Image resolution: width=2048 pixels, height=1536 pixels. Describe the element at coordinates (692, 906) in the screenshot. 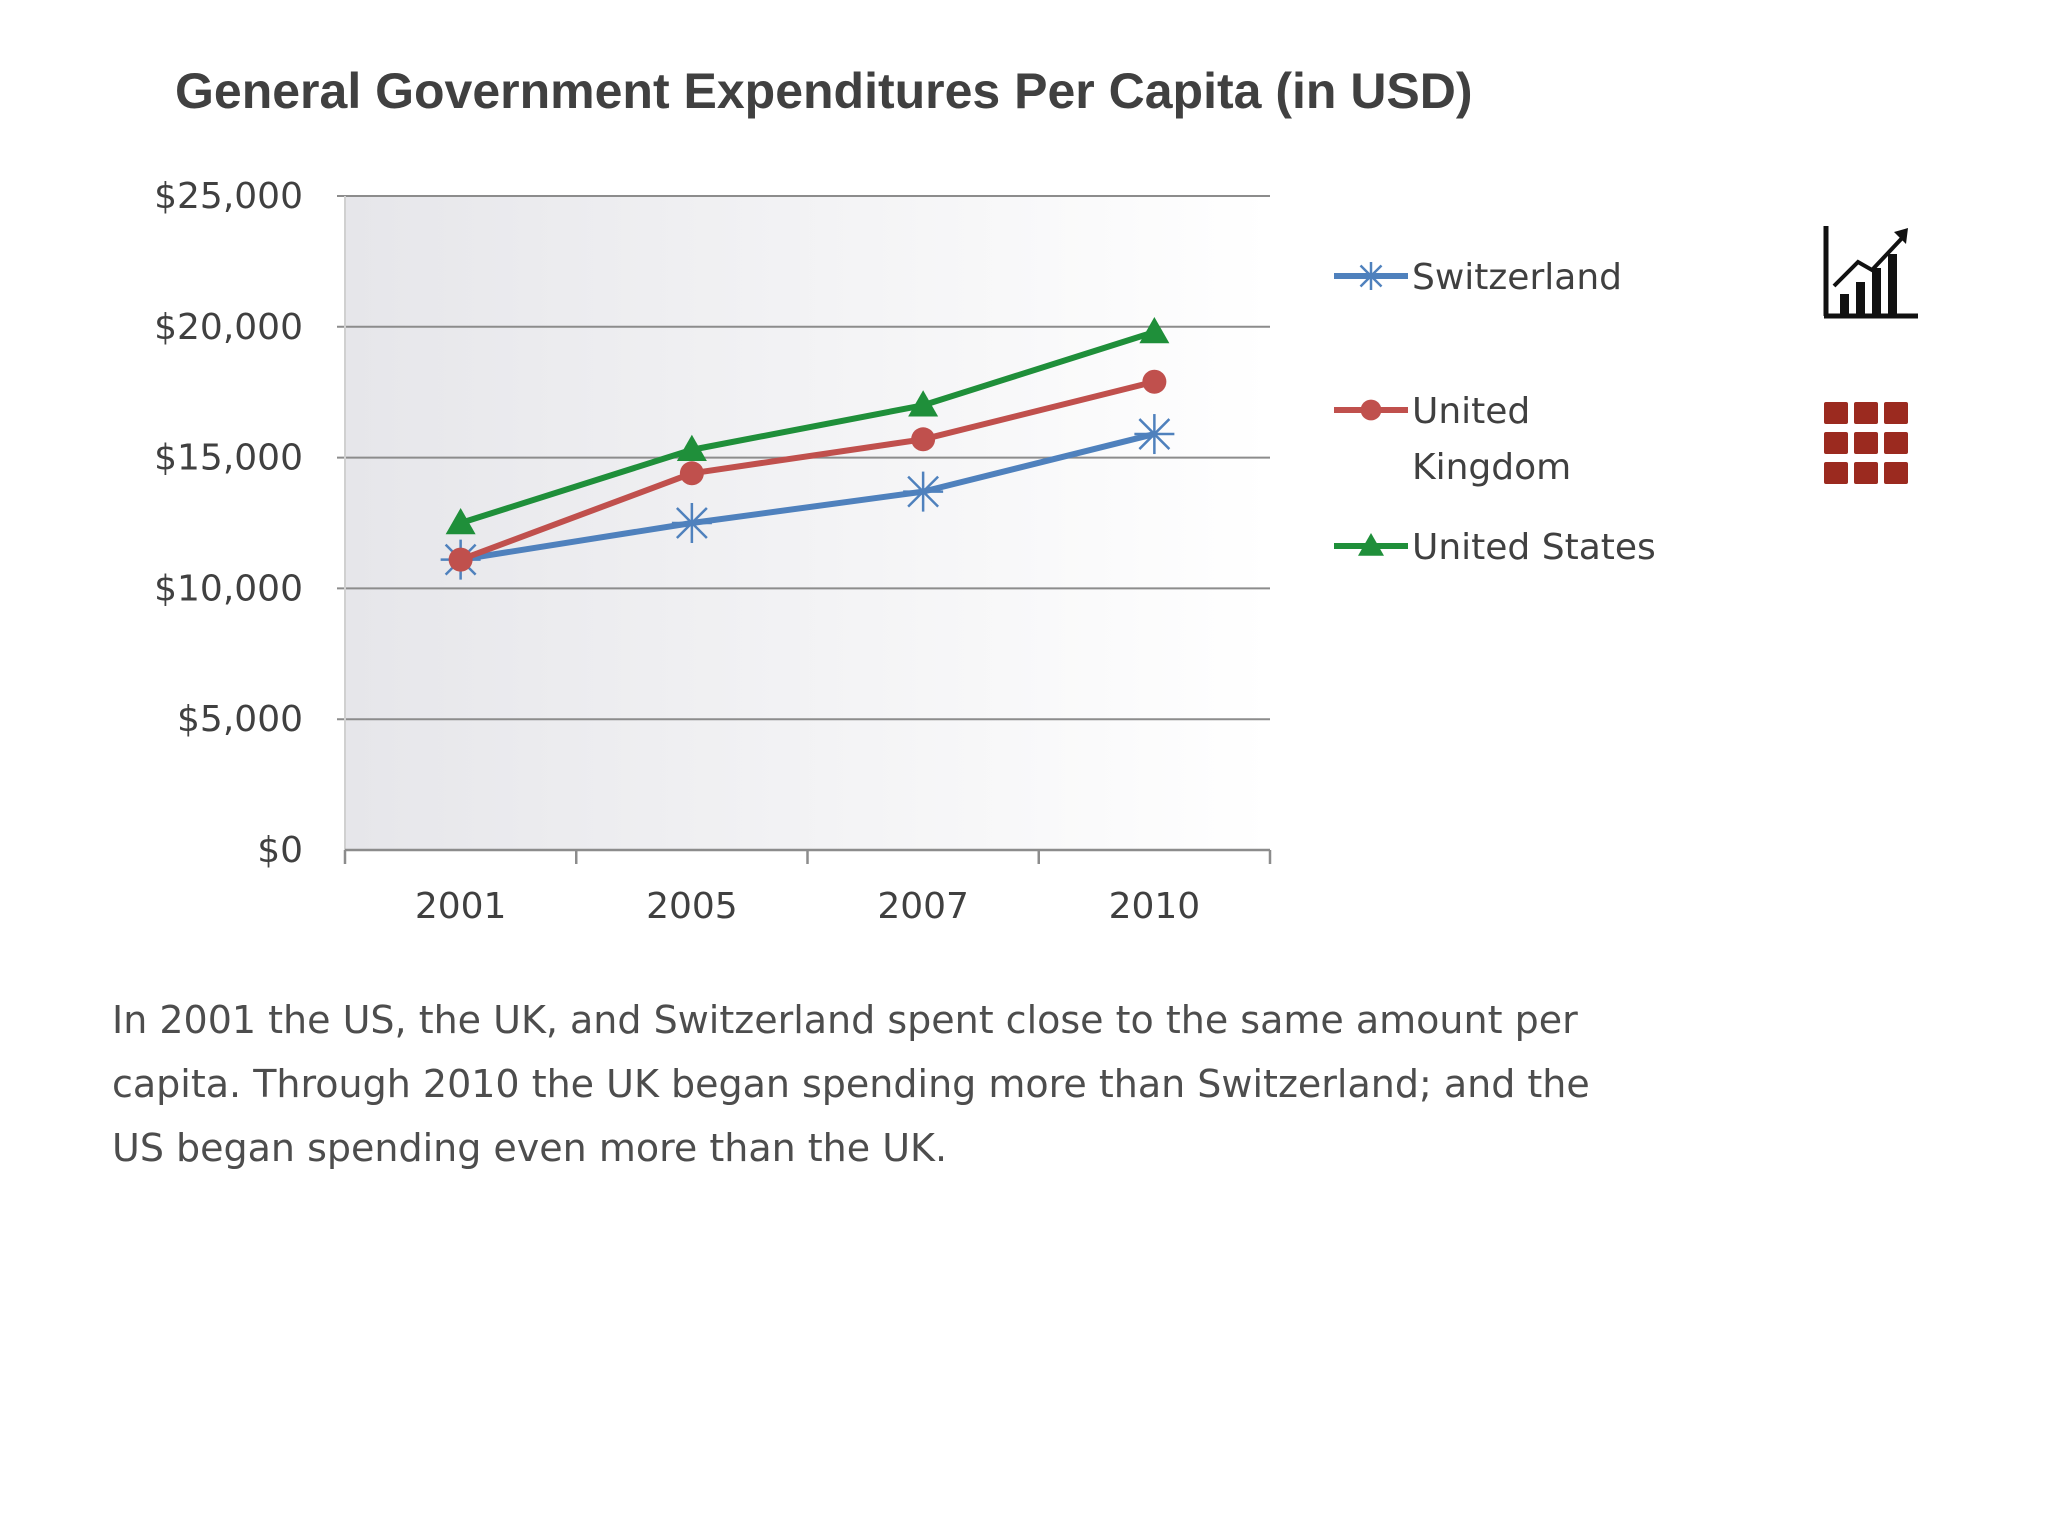

I see `x-tick-label: 2005` at that location.